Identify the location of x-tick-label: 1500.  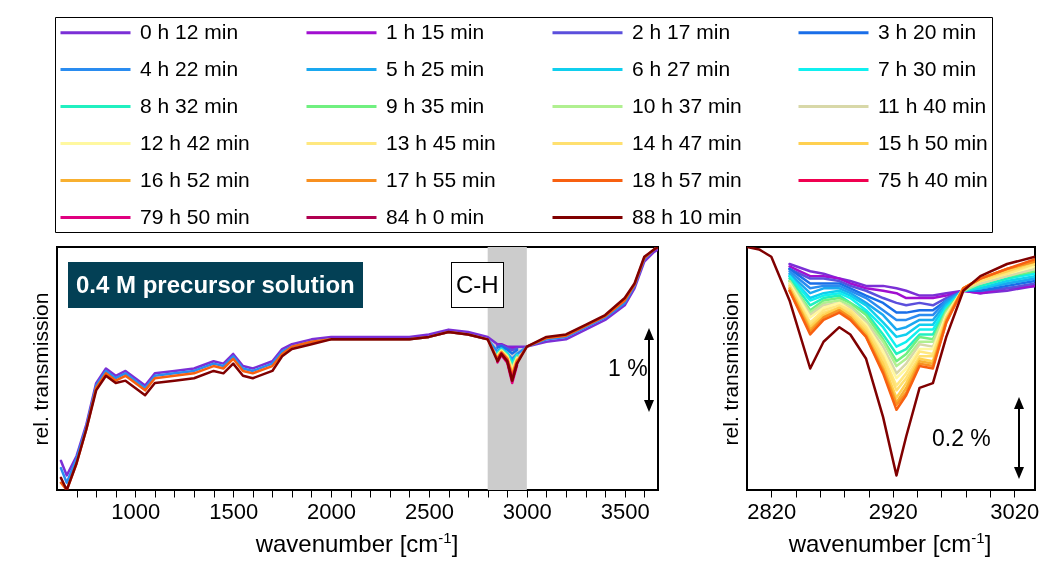
(234, 511).